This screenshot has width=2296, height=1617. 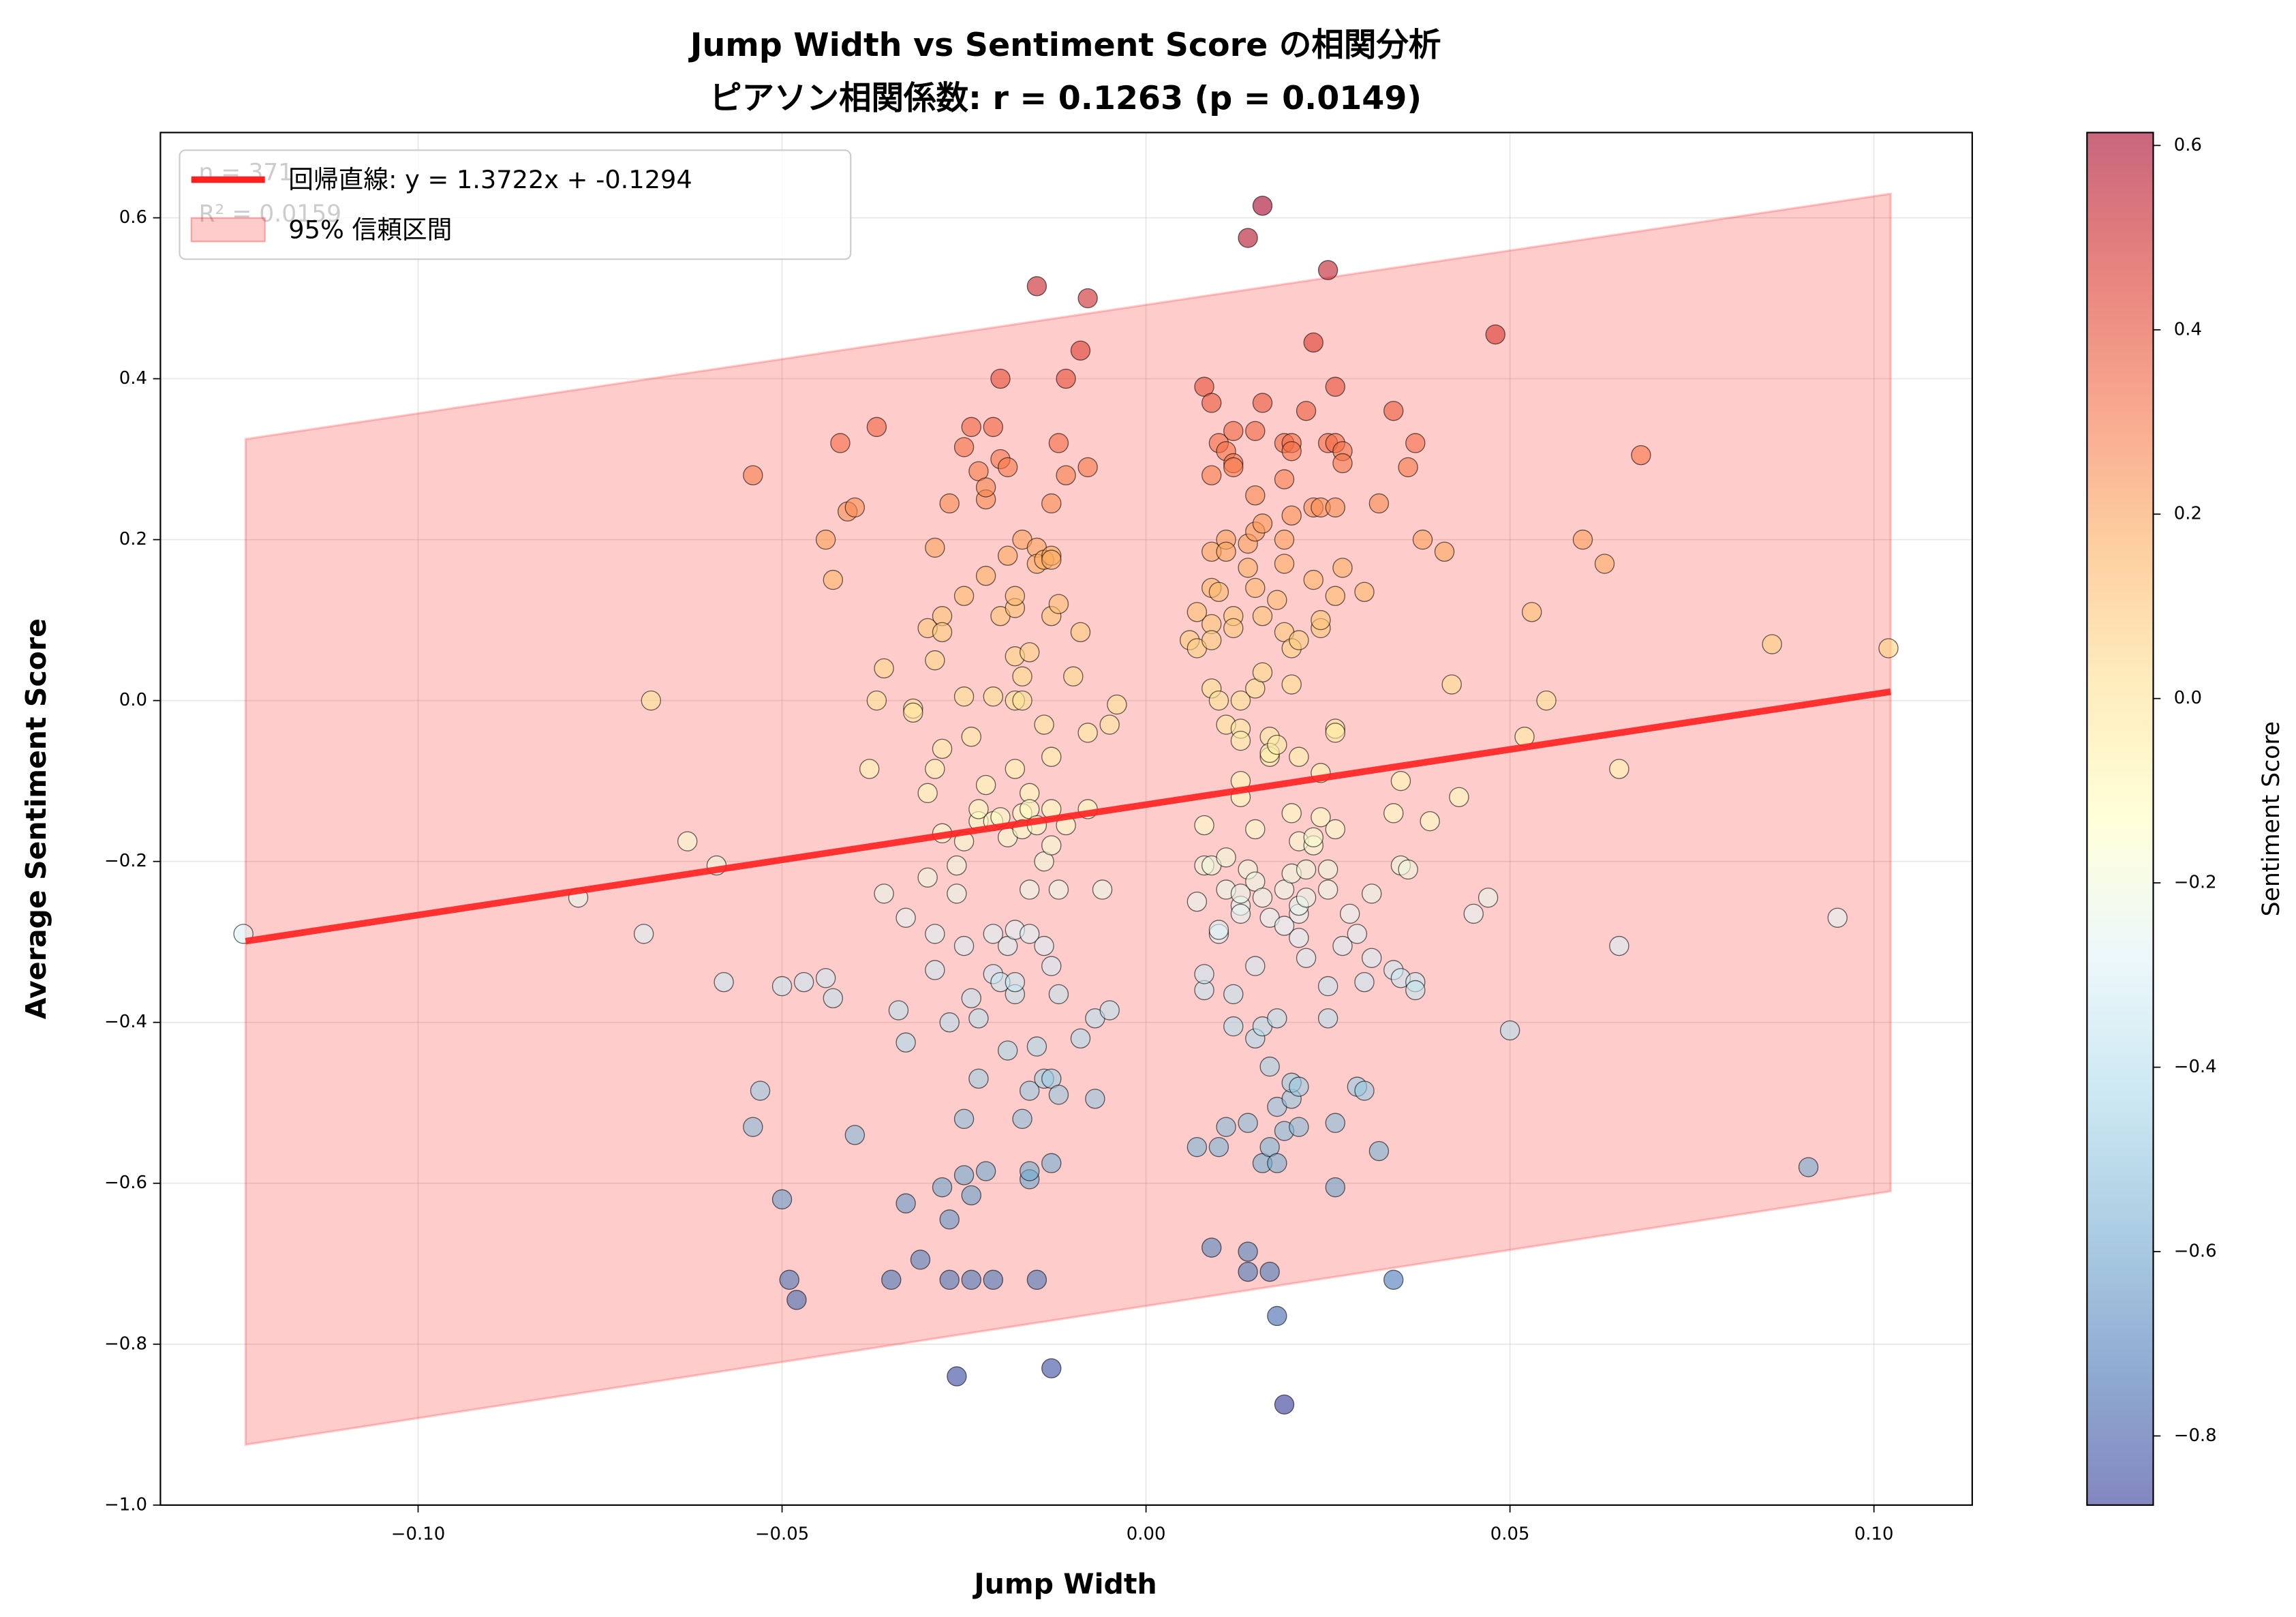 I want to click on legend-band-swatch, so click(x=228, y=230).